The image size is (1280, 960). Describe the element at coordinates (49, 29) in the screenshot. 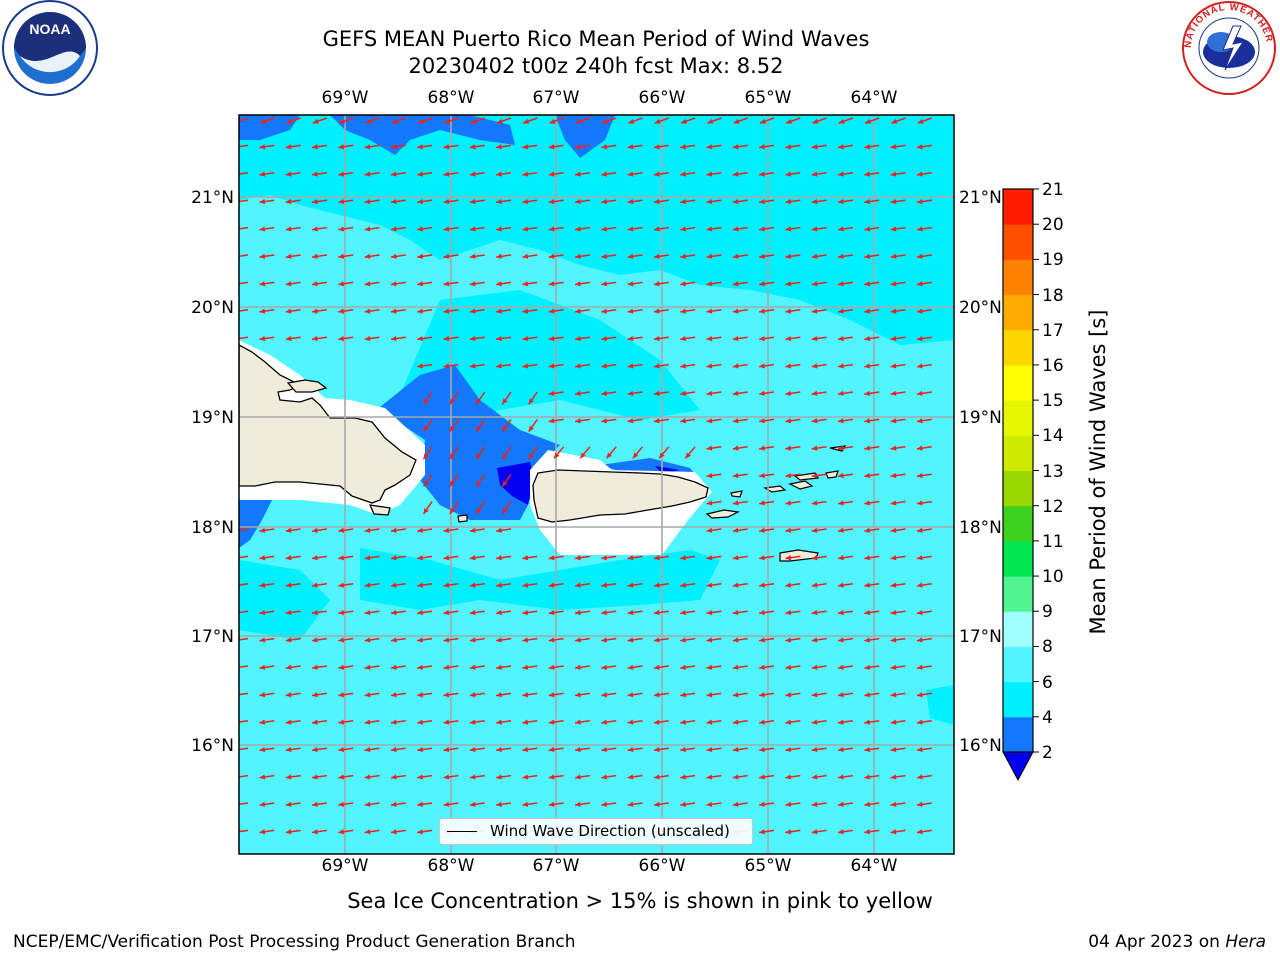

I see `noaa-logo-text: NOAA` at that location.